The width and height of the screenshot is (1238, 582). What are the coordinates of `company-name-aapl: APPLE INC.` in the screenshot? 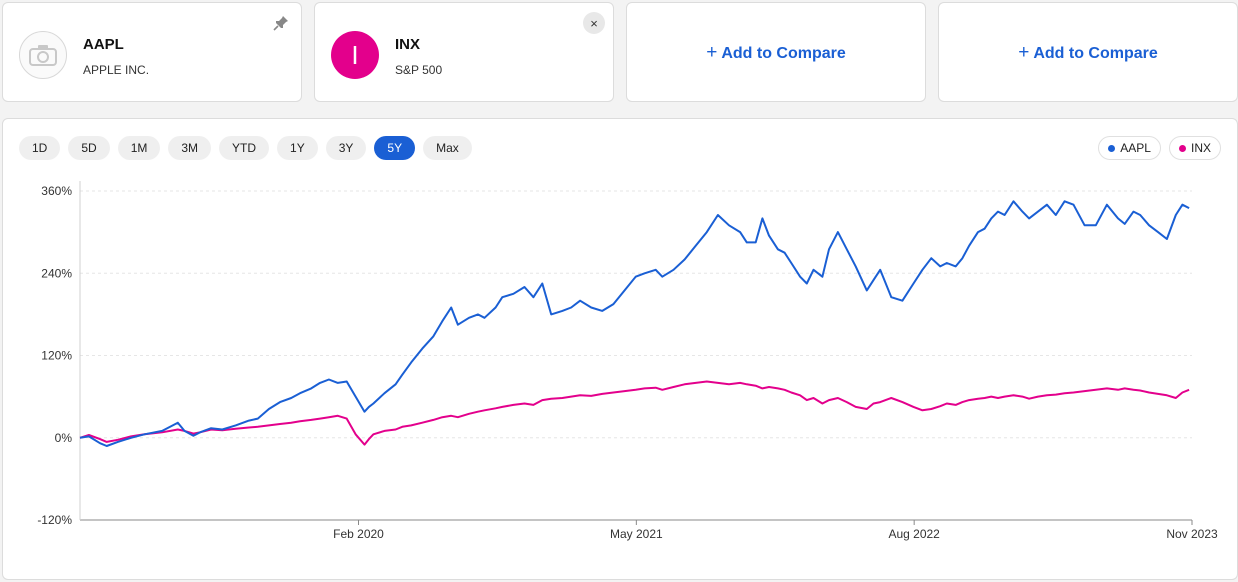 It's located at (116, 70).